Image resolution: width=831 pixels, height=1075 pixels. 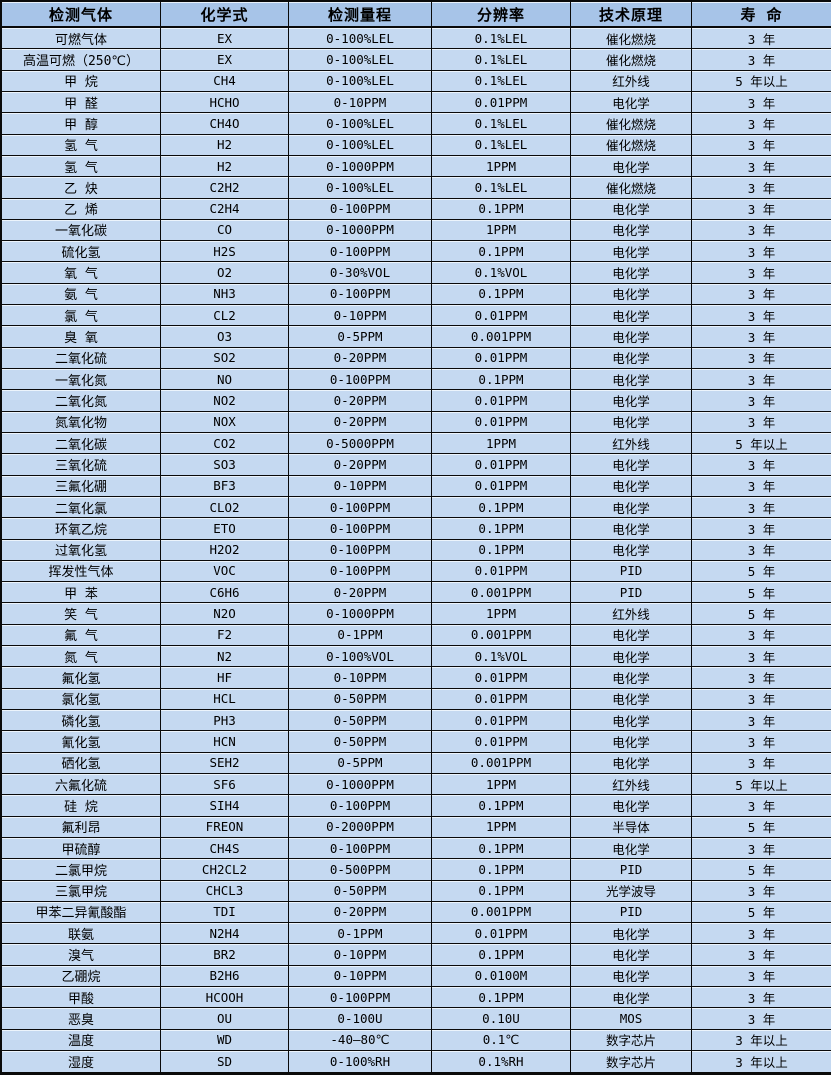 What do you see at coordinates (416, 486) in the screenshot?
I see `table-row: 三氟化硼 BF3 0-10PPM 0.01PPM 电化学 3 年` at bounding box center [416, 486].